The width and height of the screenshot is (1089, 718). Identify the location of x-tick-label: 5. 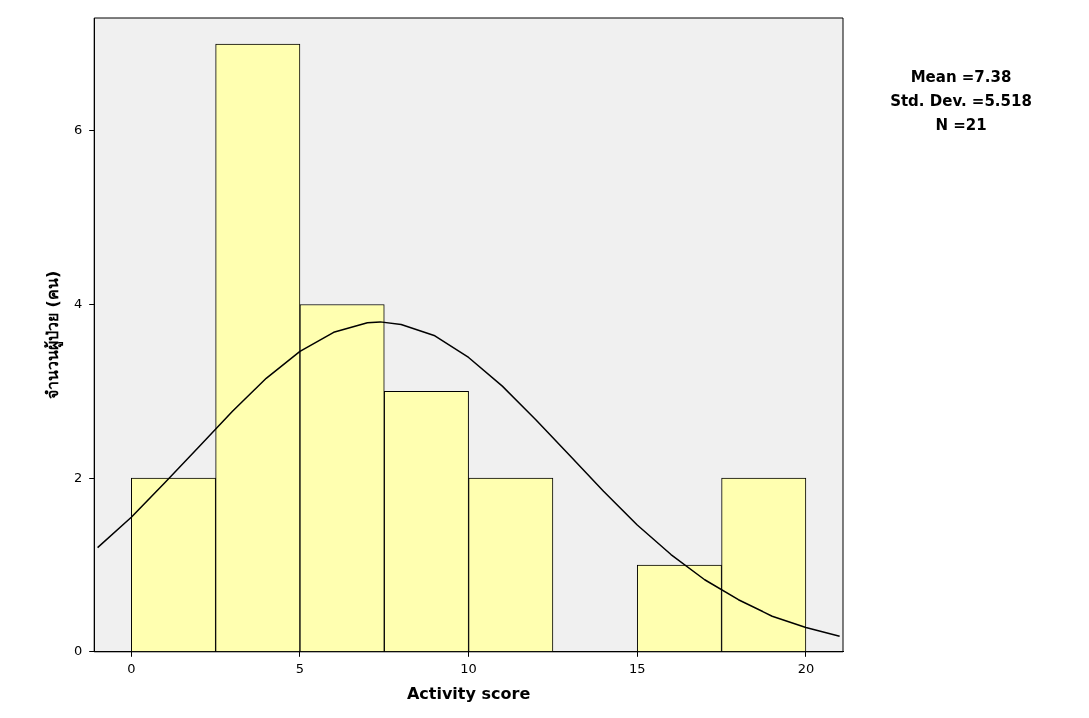
(300, 669).